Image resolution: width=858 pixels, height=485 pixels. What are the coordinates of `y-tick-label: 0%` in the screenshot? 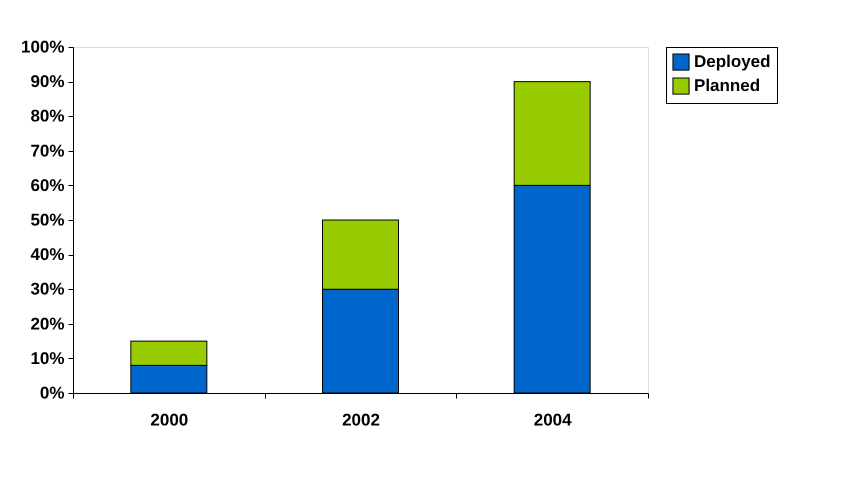 It's located at (52, 393).